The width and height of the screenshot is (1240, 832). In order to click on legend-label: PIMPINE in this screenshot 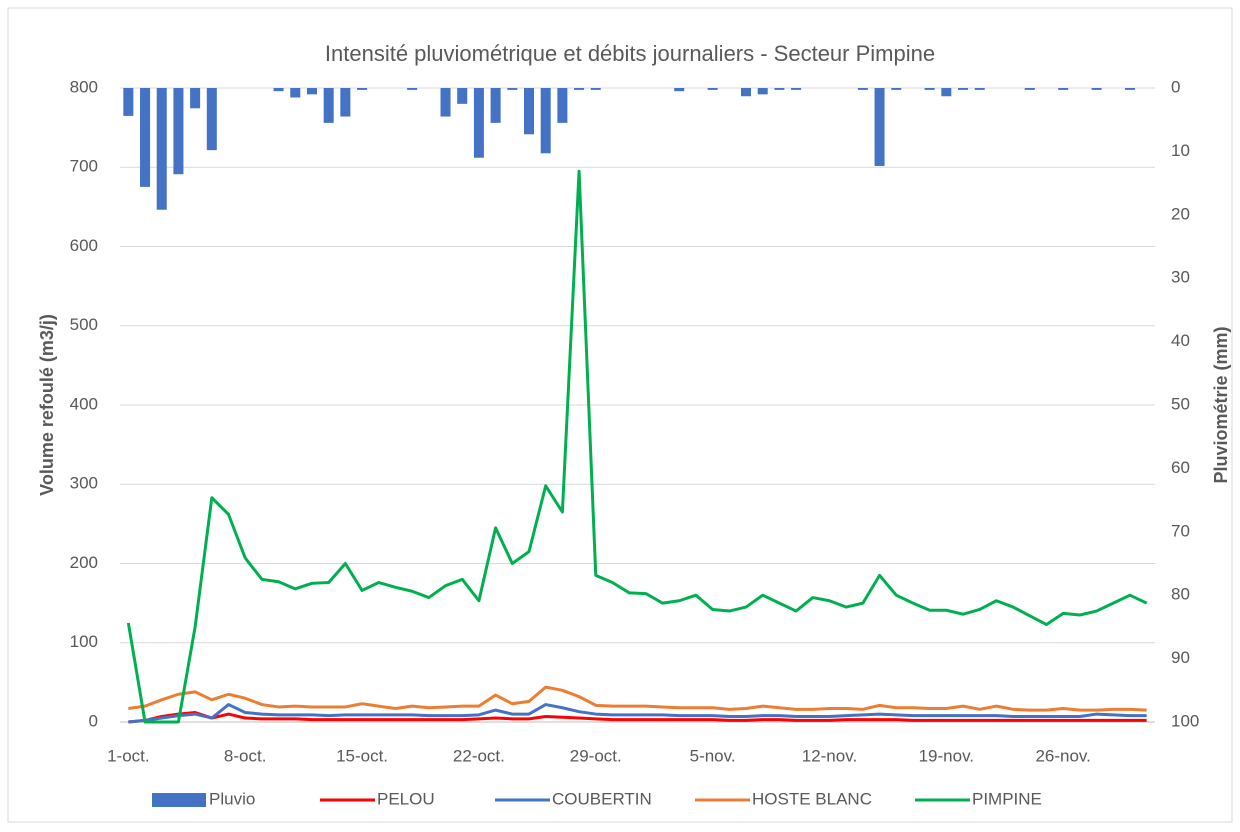, I will do `click(1007, 798)`.